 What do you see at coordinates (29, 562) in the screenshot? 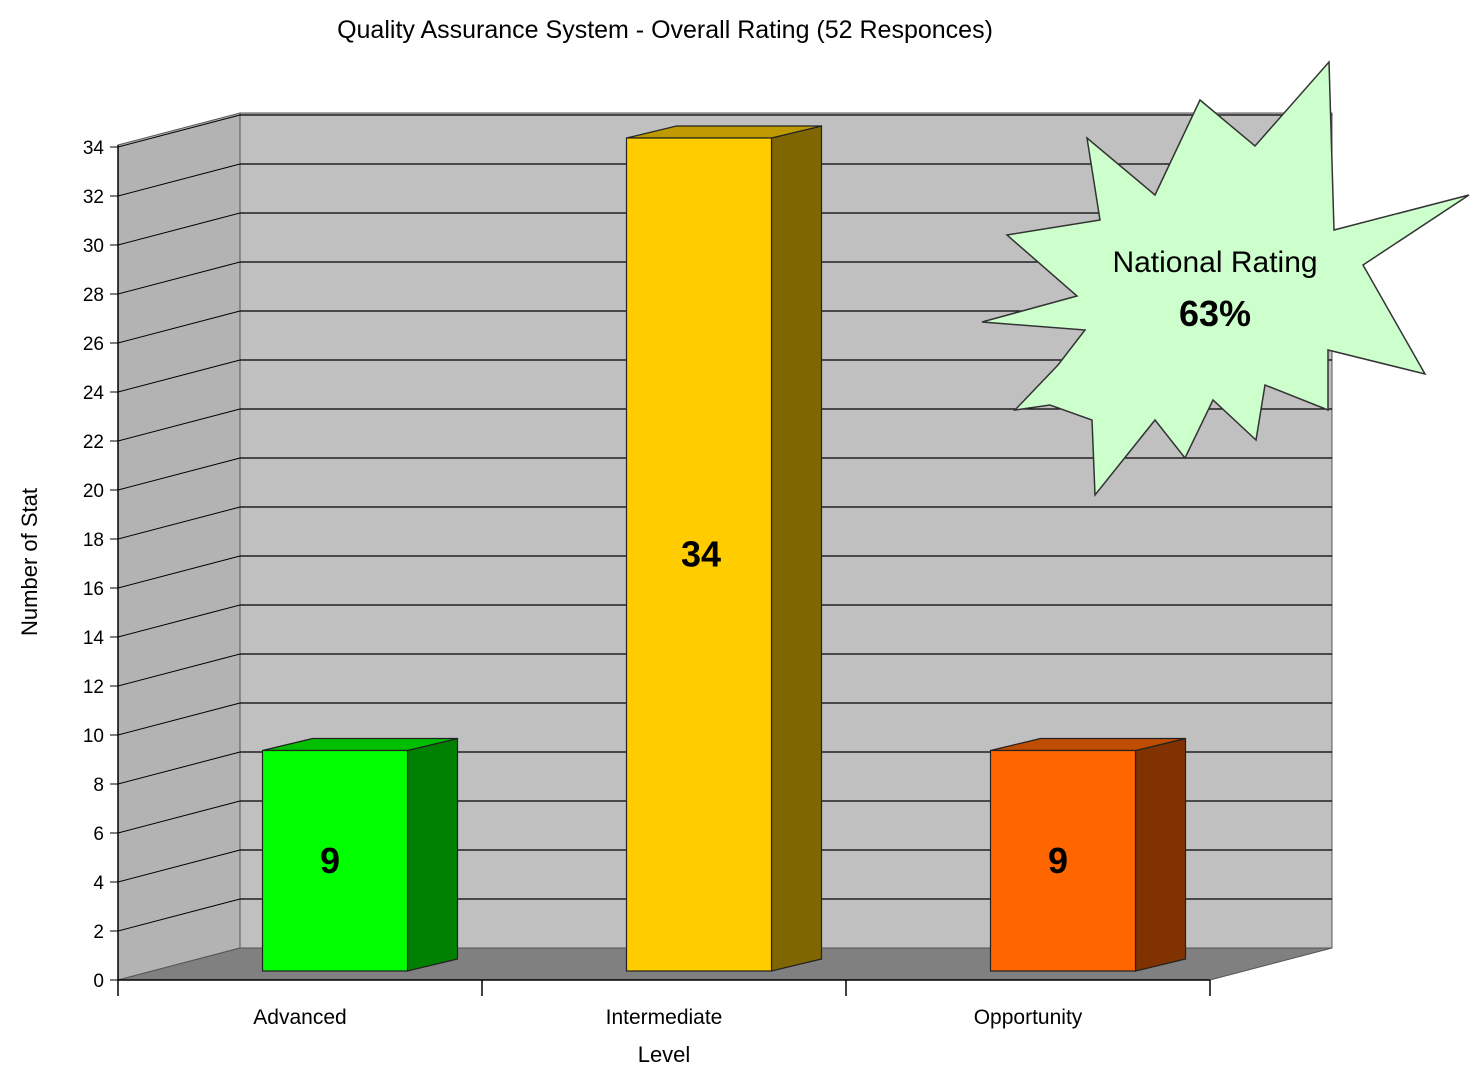
I see `y-axis-label: Number of Stat` at bounding box center [29, 562].